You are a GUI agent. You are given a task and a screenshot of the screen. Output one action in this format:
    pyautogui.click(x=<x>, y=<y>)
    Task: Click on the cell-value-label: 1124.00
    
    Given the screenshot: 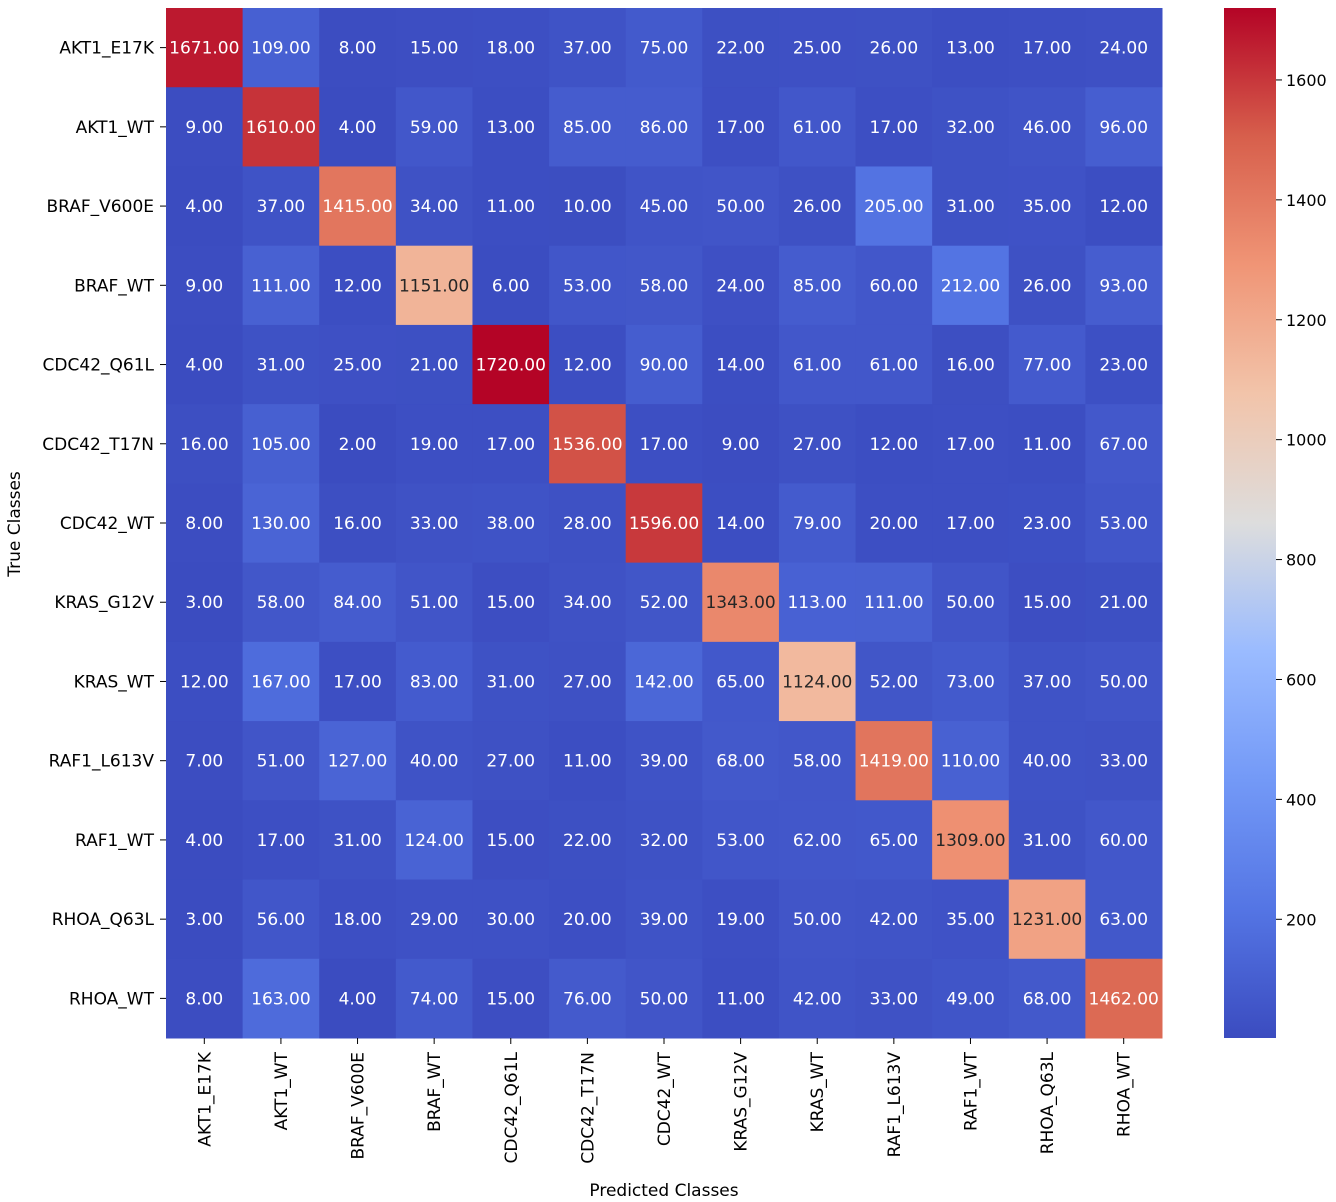 What is the action you would take?
    pyautogui.click(x=817, y=682)
    